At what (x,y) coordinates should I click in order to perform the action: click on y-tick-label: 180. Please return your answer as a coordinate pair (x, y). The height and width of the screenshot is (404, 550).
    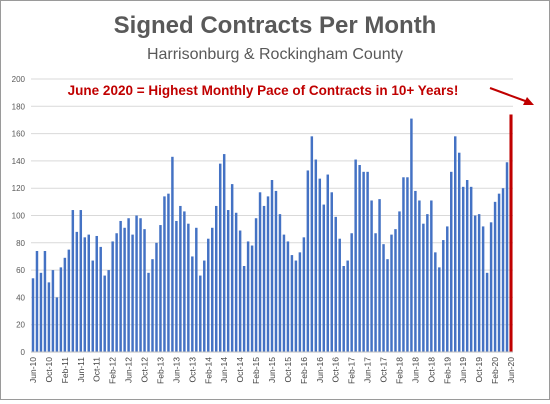
    Looking at the image, I should click on (19, 106).